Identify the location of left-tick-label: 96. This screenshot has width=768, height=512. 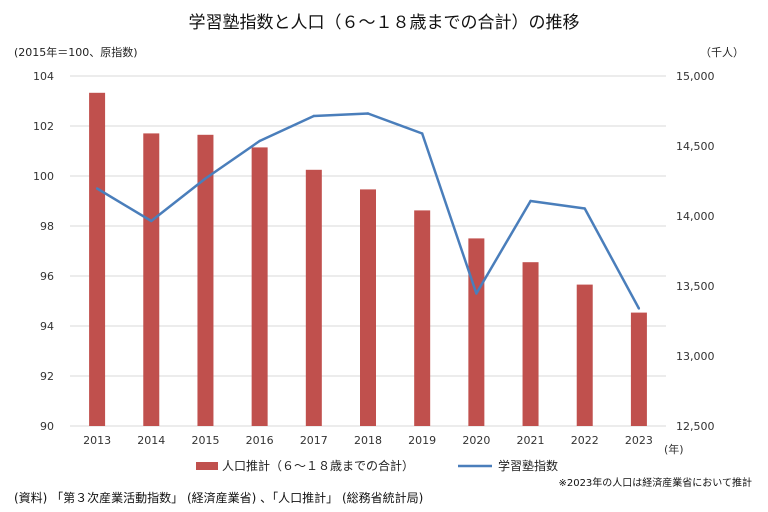
(47, 276).